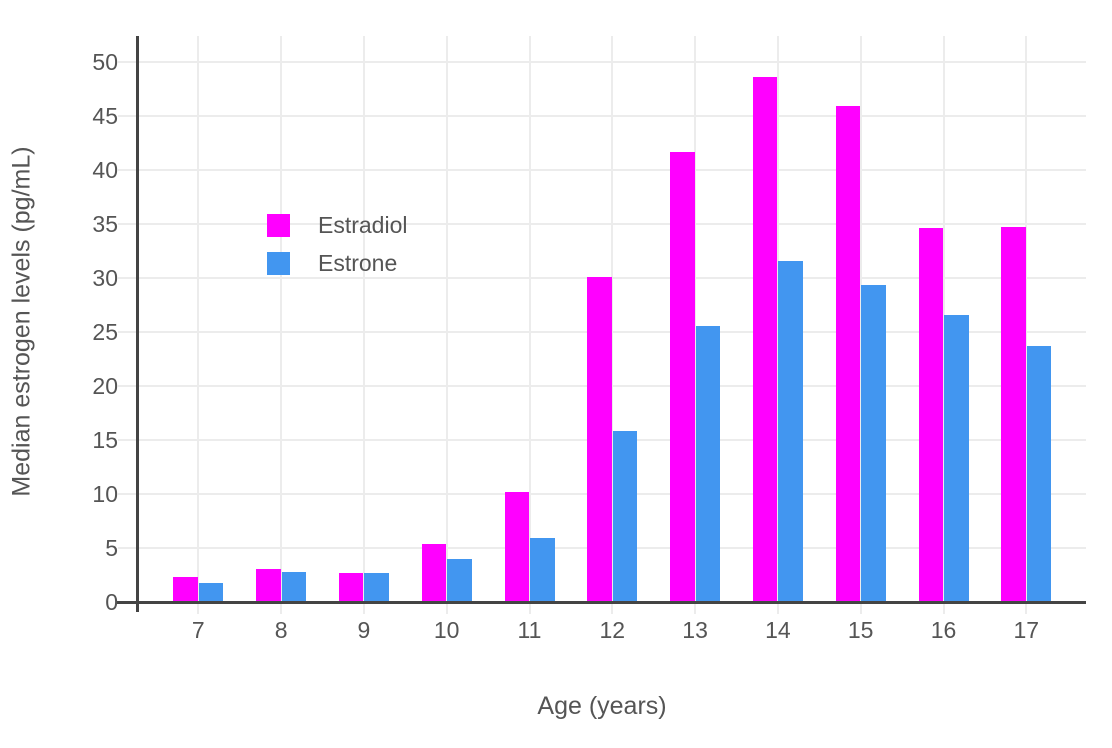 The width and height of the screenshot is (1112, 748). I want to click on y-axis-tick-label: 35, so click(105, 224).